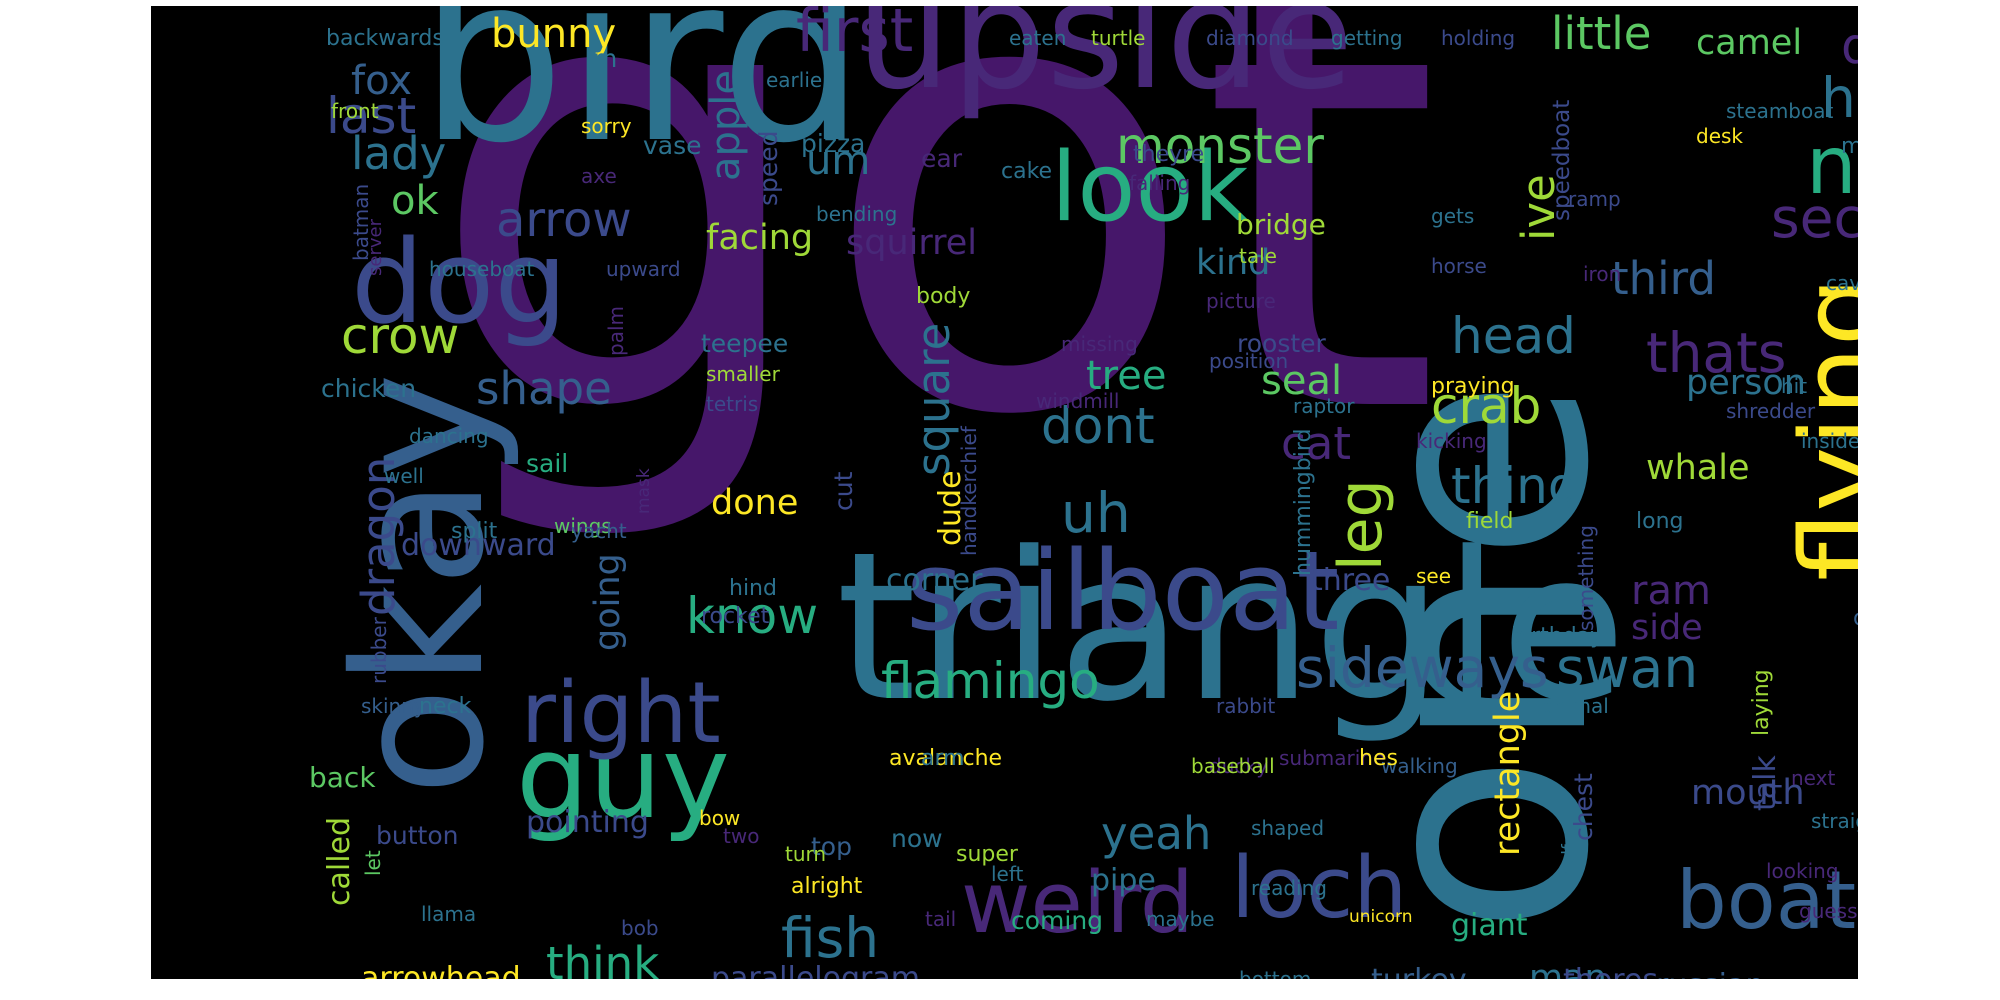  I want to click on word-tail: tail, so click(941, 919).